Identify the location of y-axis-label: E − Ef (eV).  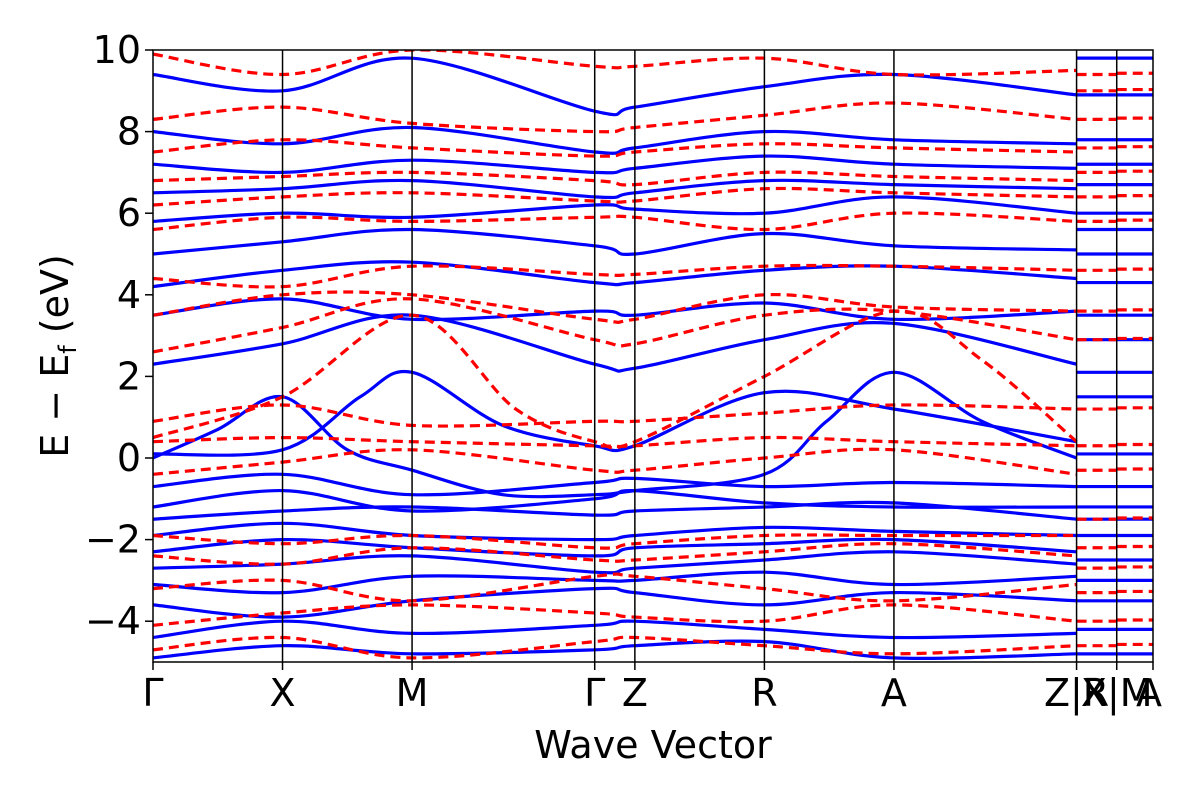
(57, 356).